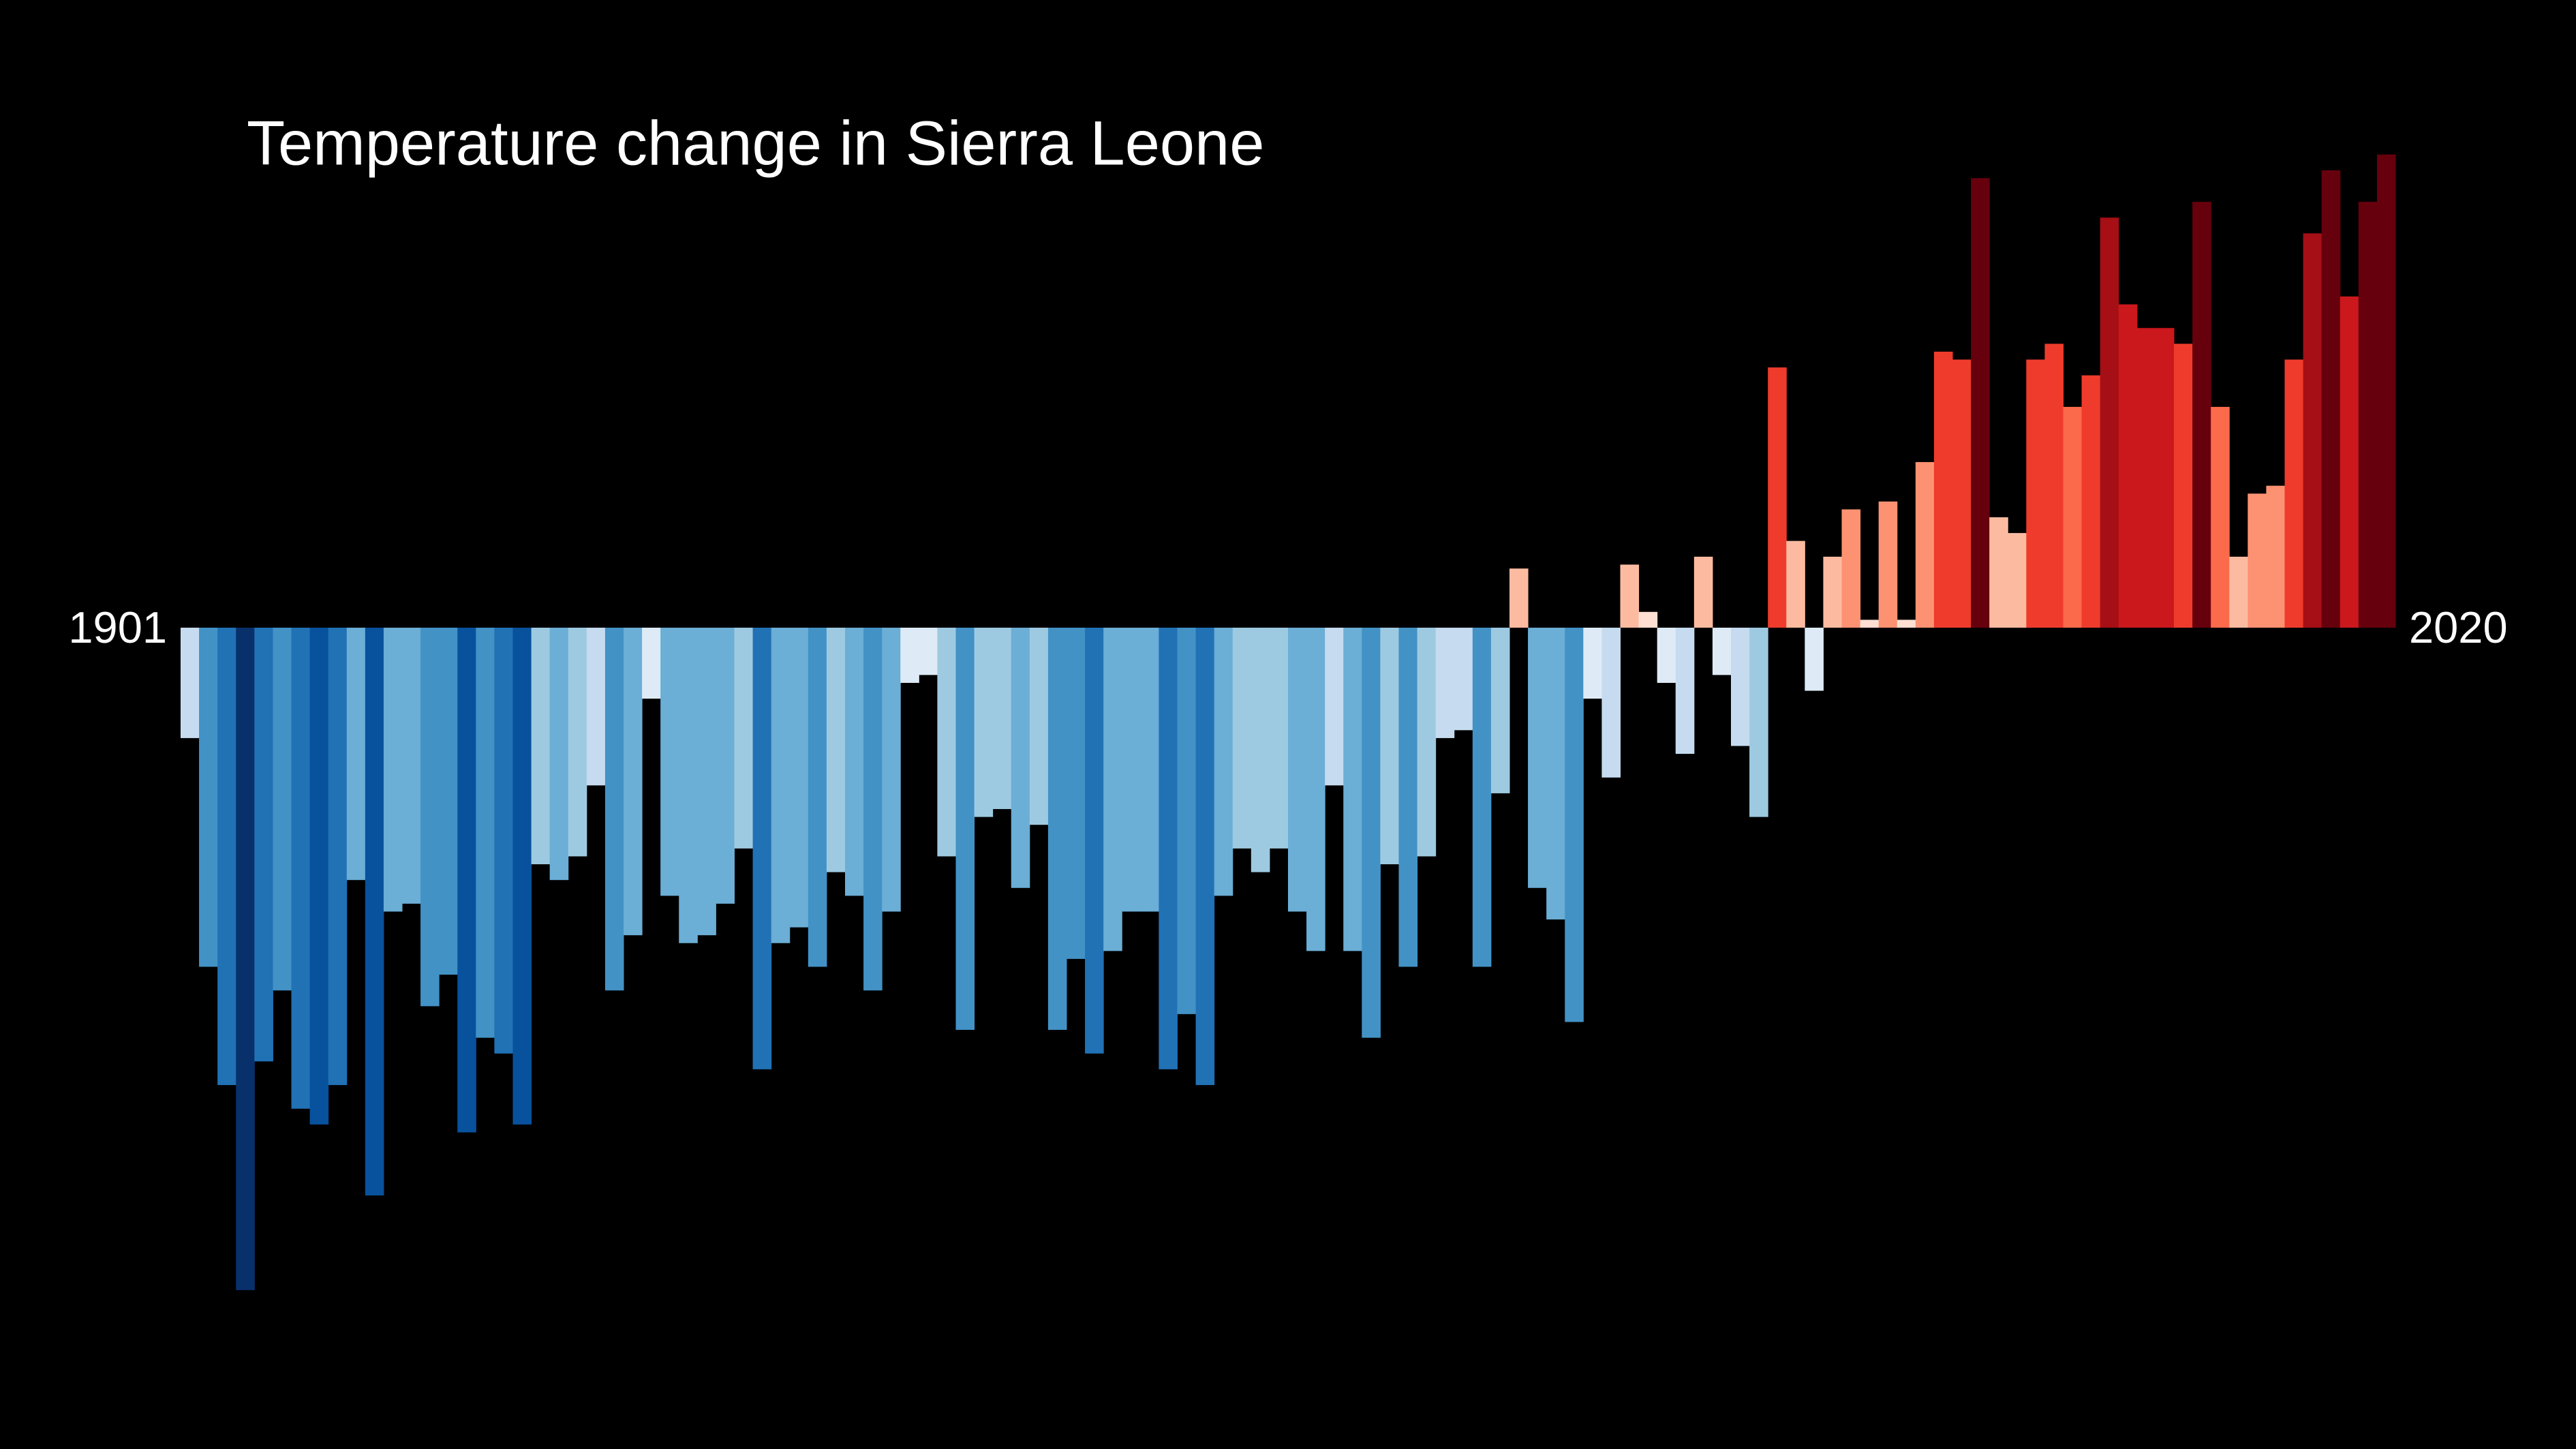 The height and width of the screenshot is (1449, 2576). Describe the element at coordinates (756, 143) in the screenshot. I see `chart-title: Temperature change in Sierra Leone` at that location.